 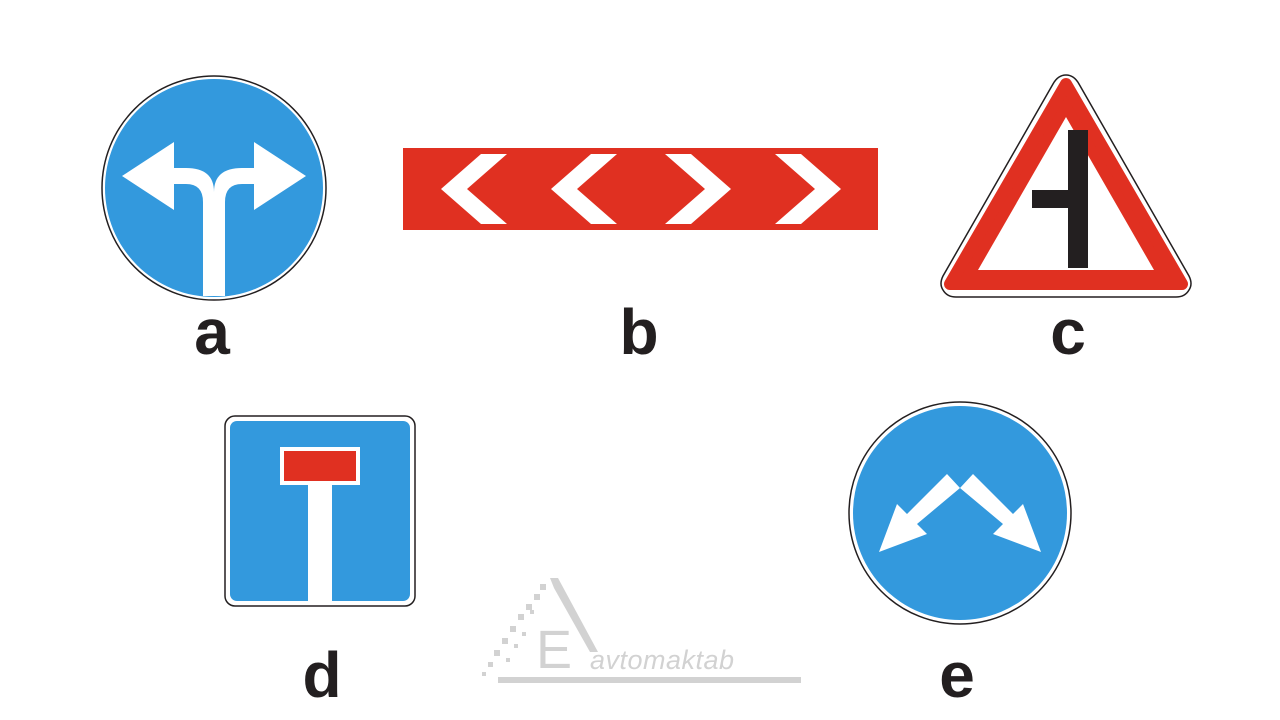 I want to click on label-c: c, so click(x=1068, y=332).